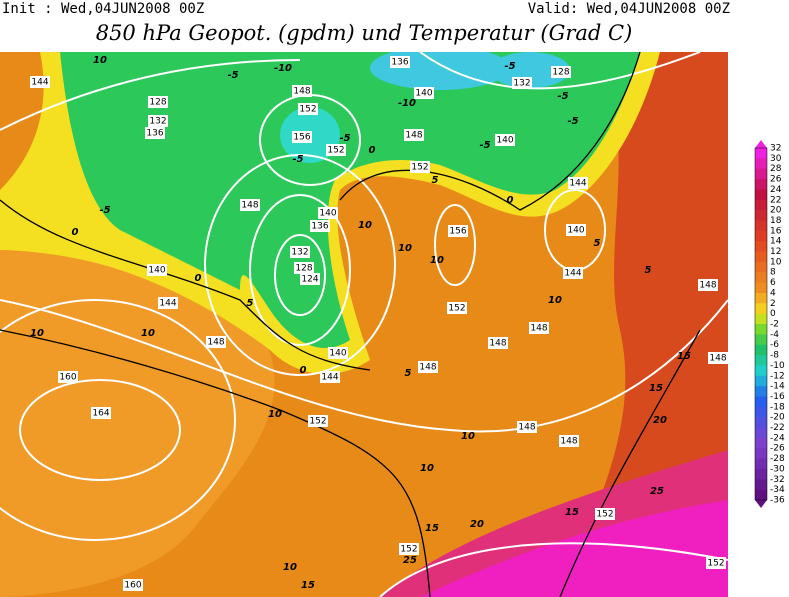  Describe the element at coordinates (777, 428) in the screenshot. I see `colorbar-label: -22` at that location.